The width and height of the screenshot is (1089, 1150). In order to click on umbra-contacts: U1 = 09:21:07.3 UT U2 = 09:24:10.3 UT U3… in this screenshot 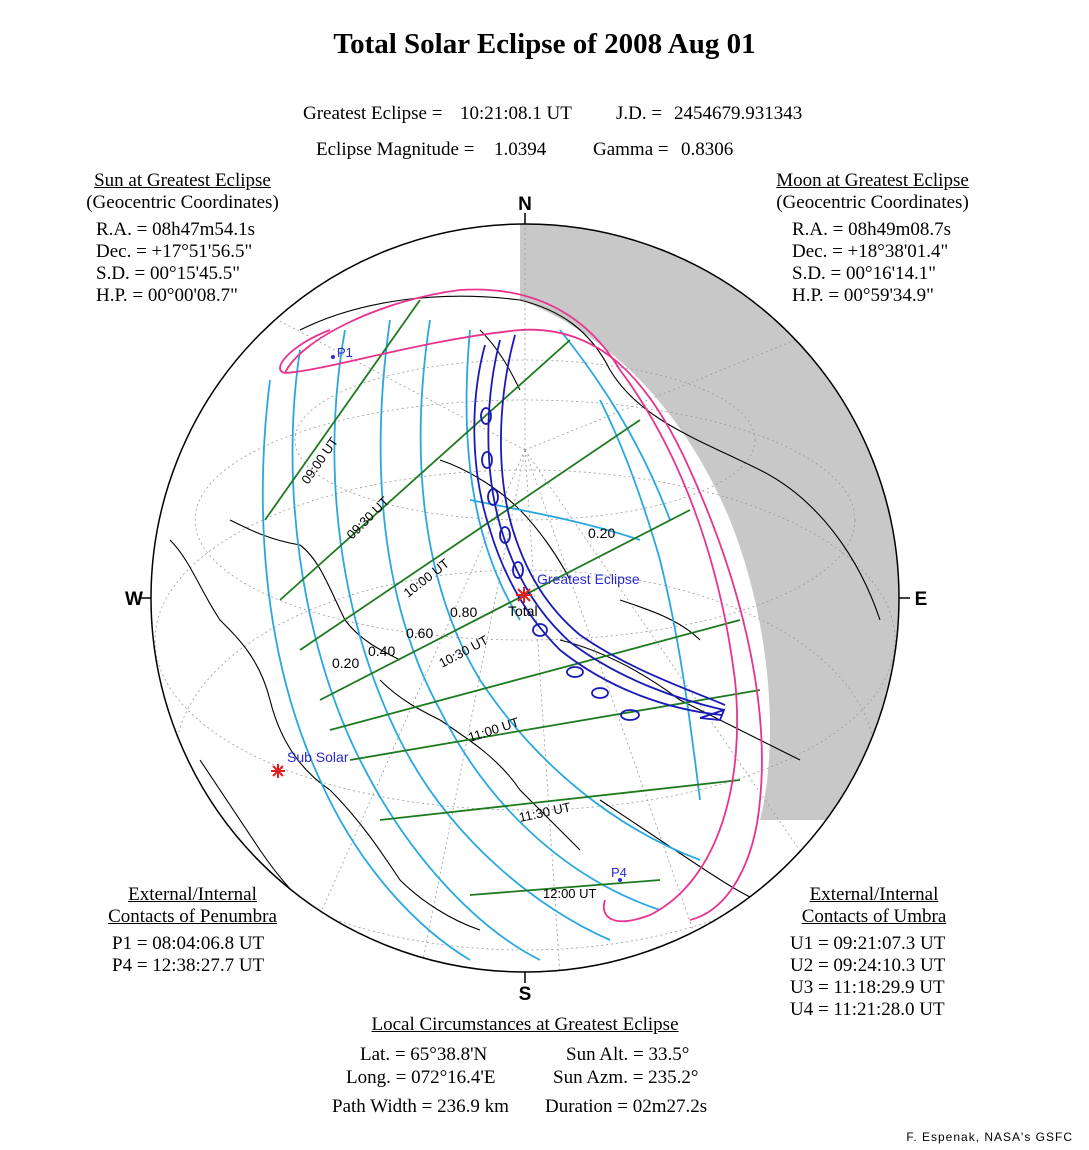, I will do `click(867, 977)`.